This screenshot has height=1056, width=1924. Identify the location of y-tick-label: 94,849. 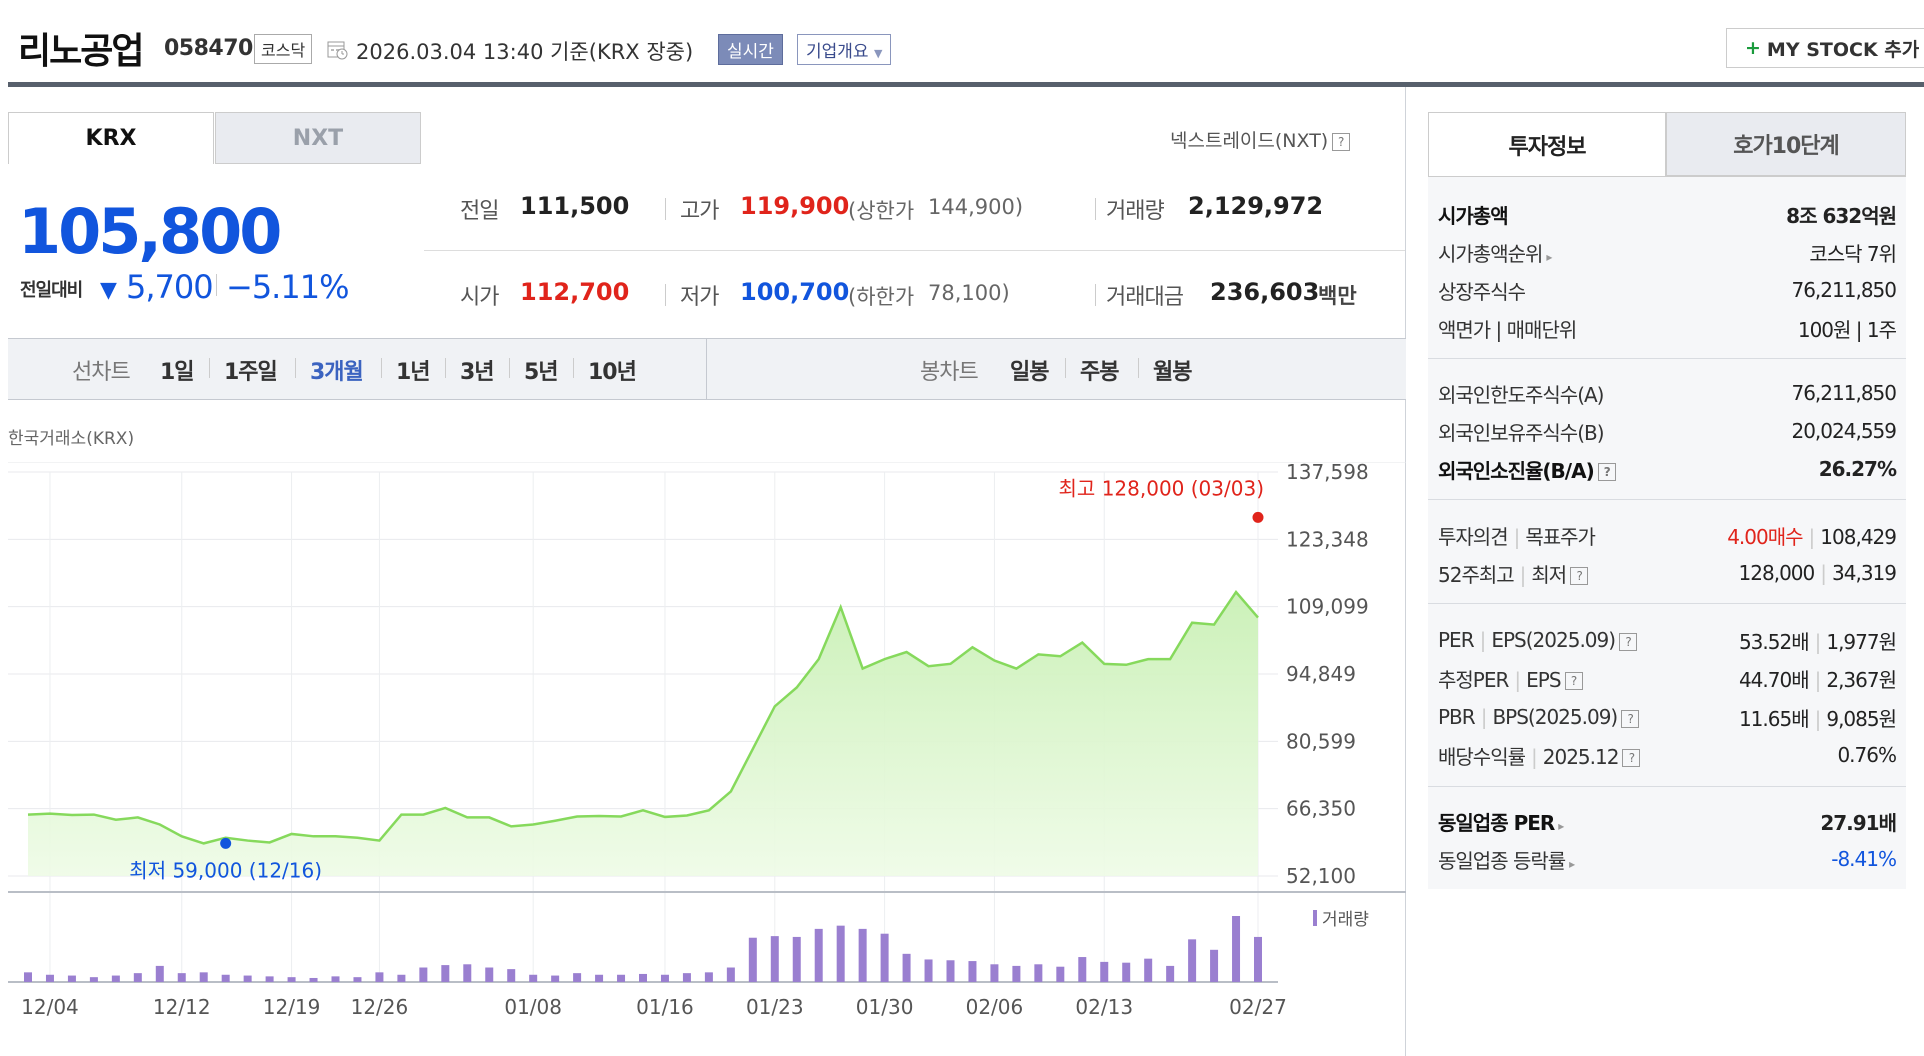
(1321, 674).